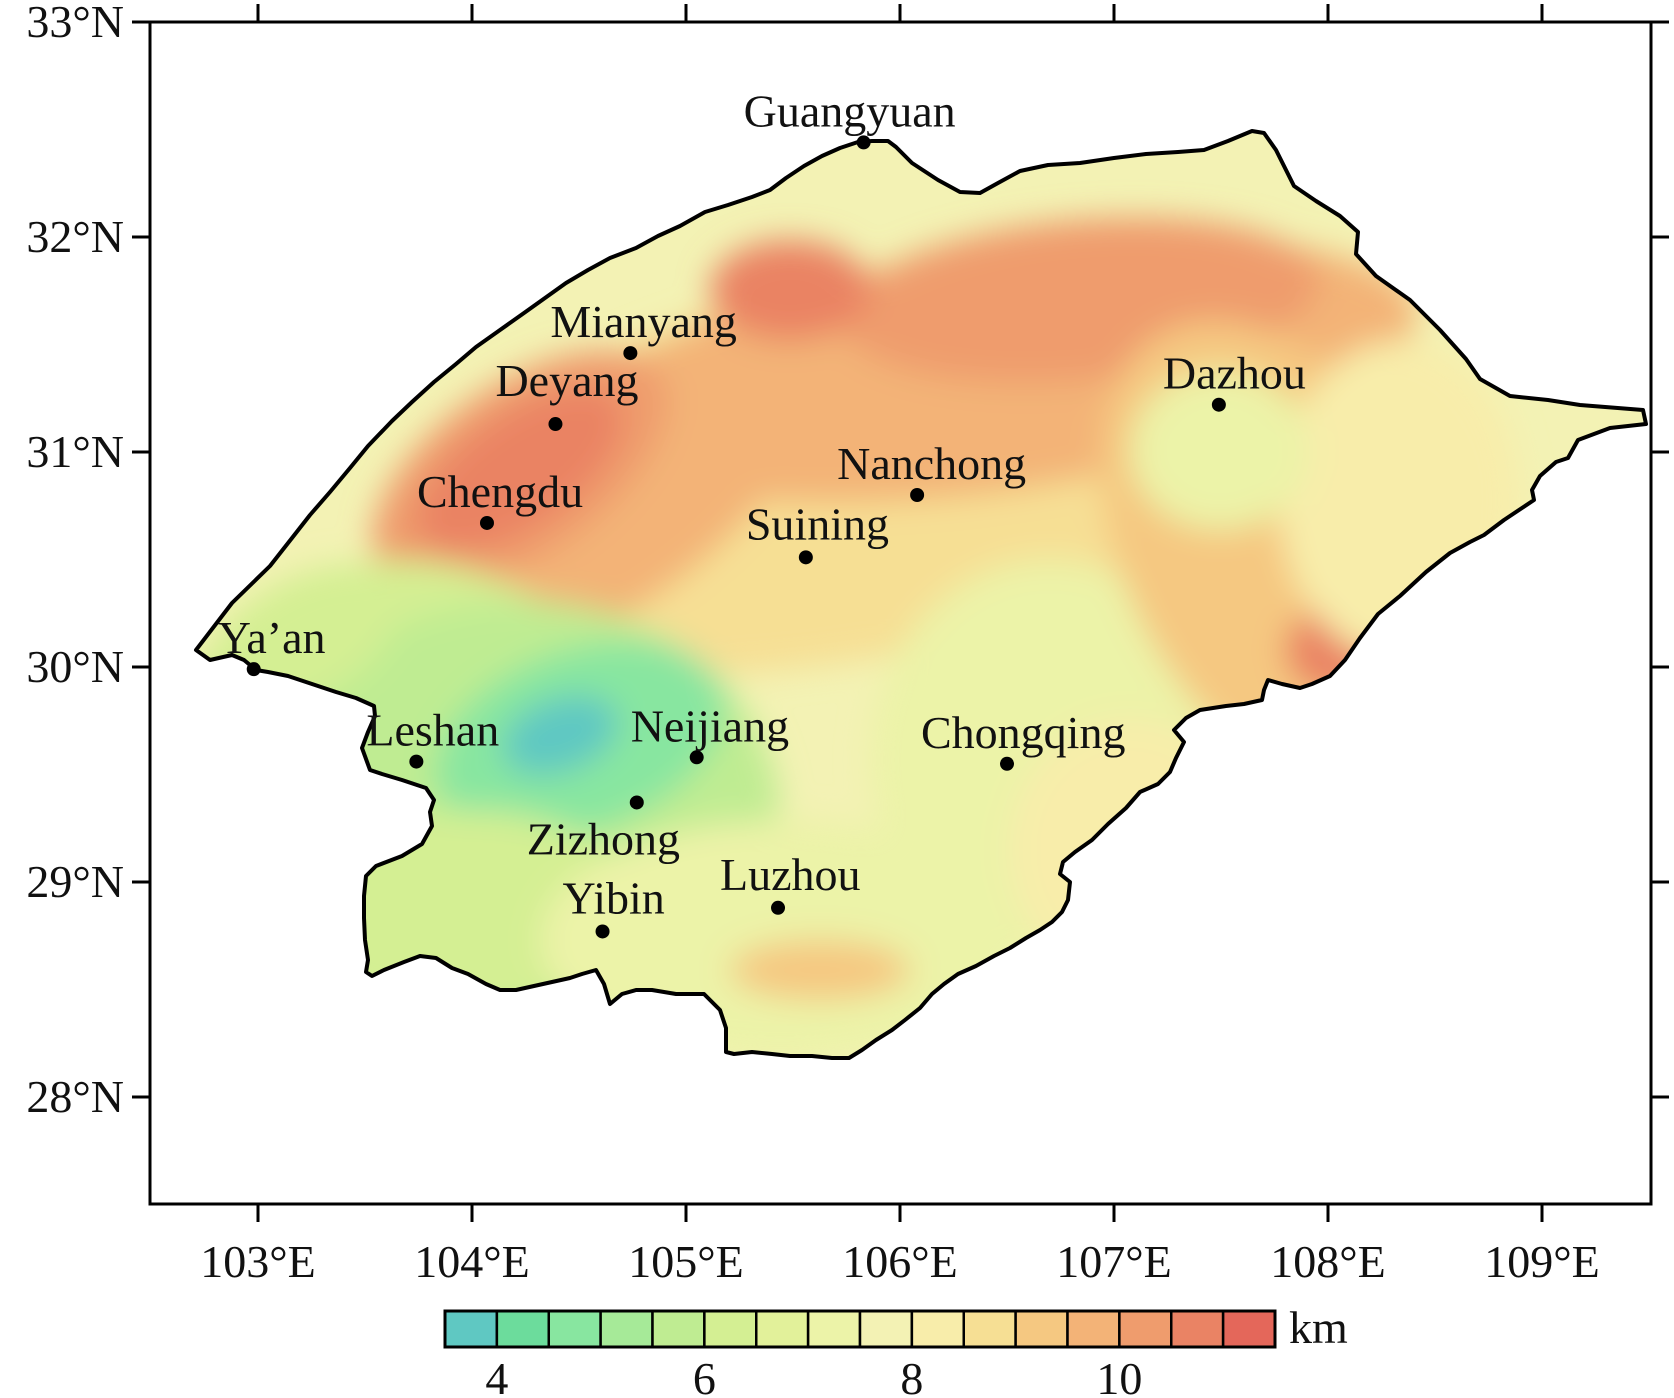  What do you see at coordinates (75, 666) in the screenshot?
I see `lat-tick-label: 30°N` at bounding box center [75, 666].